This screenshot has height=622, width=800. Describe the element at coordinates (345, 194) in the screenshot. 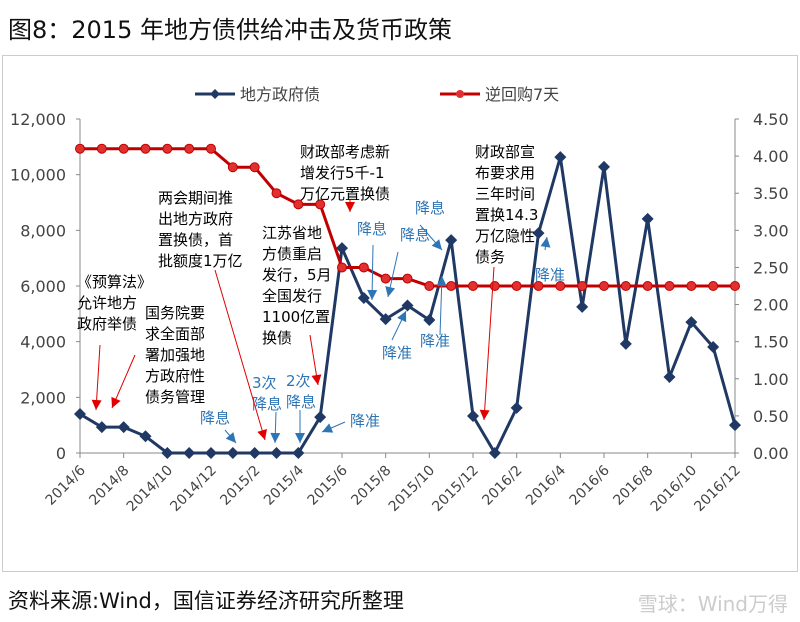

I see `annotation-text: 万亿元置换债` at that location.